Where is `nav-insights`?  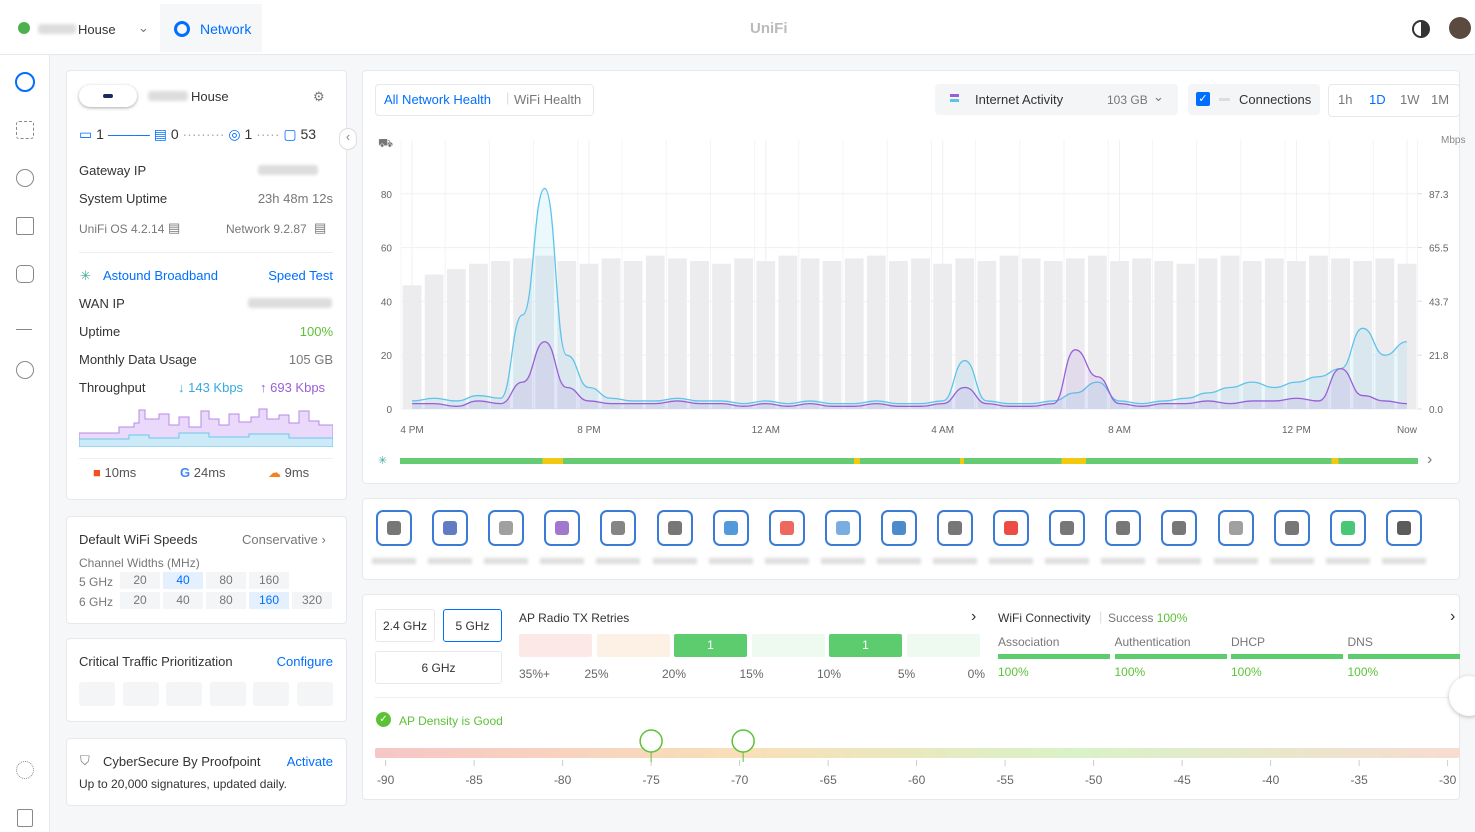
nav-insights is located at coordinates (24, 321).